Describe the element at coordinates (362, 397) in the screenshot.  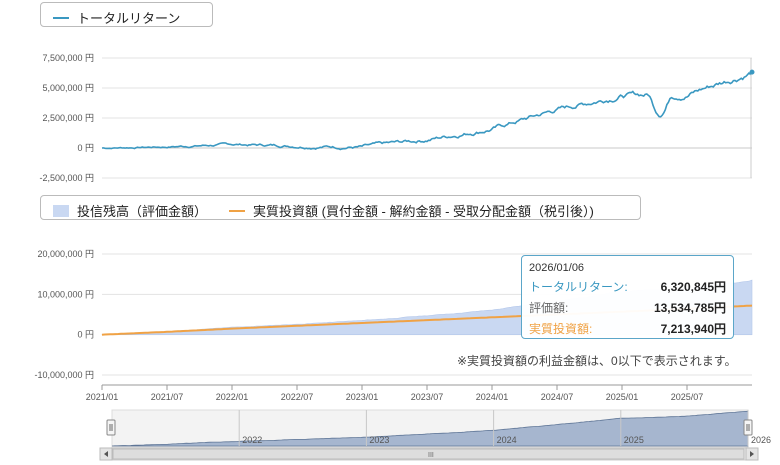
I see `x-tick-label: 2023/01` at that location.